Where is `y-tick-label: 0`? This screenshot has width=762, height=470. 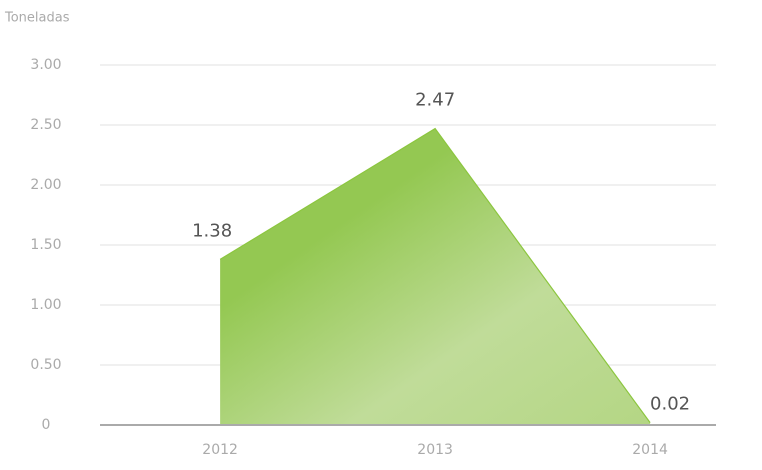 y-tick-label: 0 is located at coordinates (46, 425).